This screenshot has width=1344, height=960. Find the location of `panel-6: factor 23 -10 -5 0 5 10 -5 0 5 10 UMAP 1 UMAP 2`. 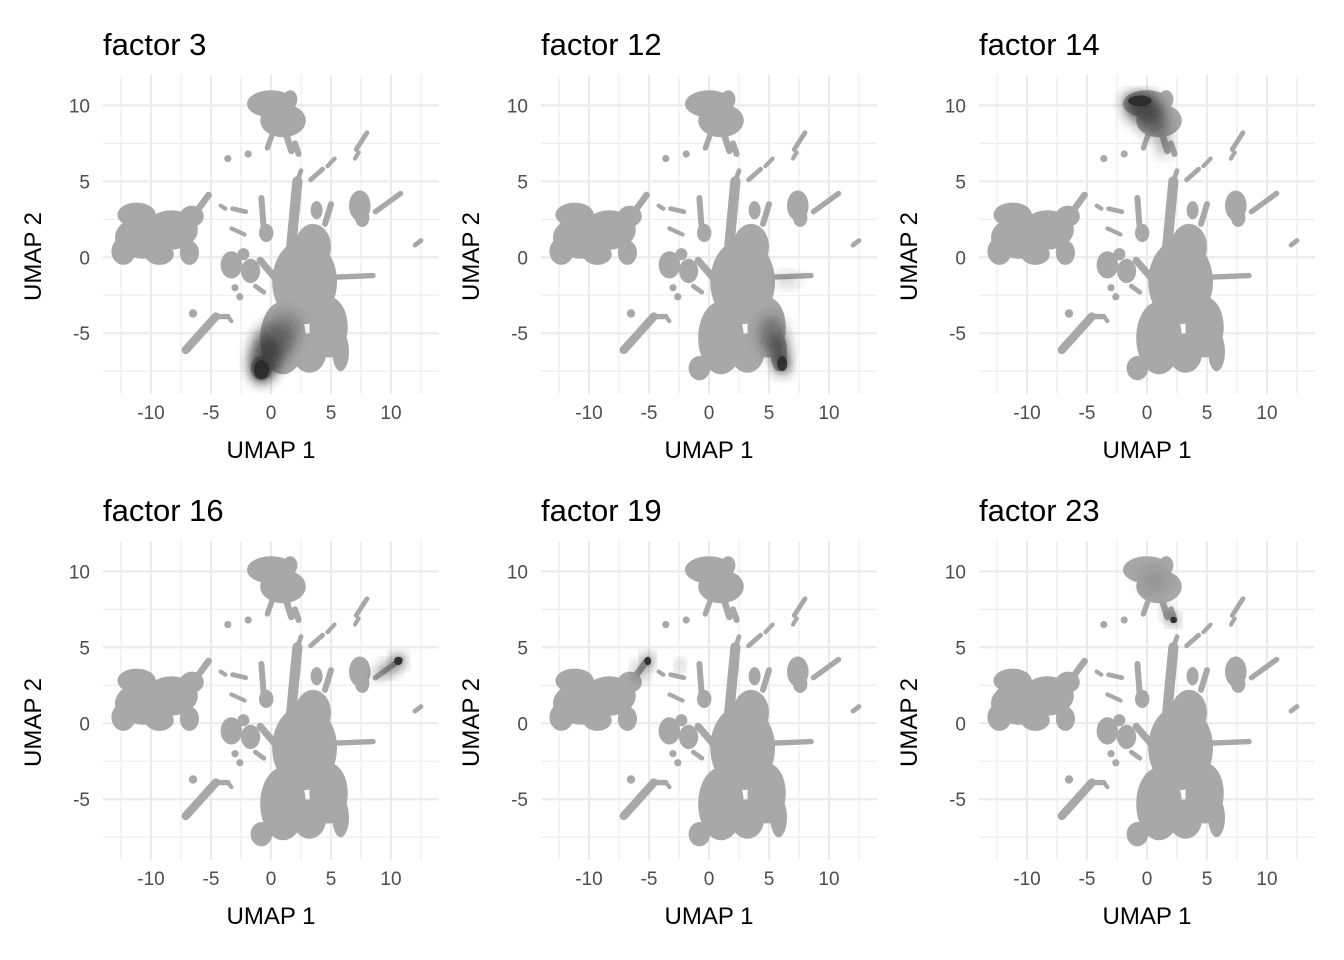

panel-6: factor 23 -10 -5 0 5 10 -5 0 5 10 UMAP 1 UMAP 2 is located at coordinates (1105, 711).